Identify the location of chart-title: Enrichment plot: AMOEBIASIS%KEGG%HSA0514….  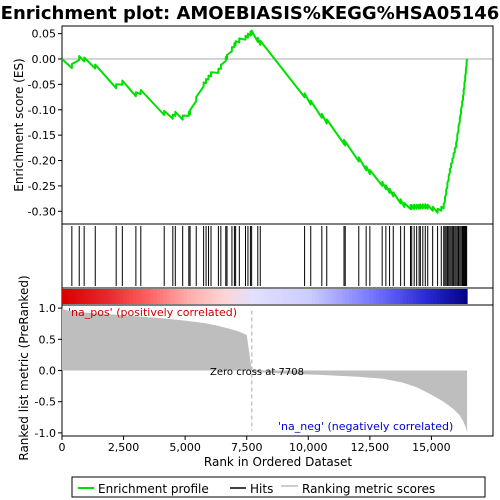
(250, 13).